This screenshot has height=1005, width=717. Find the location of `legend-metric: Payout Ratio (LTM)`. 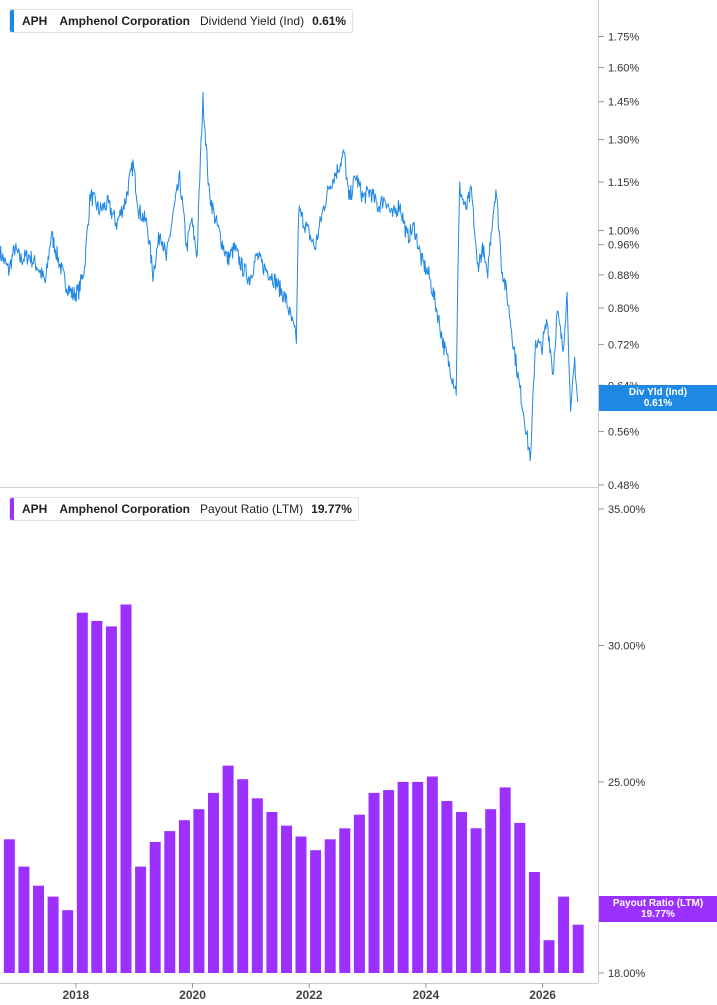

legend-metric: Payout Ratio (LTM) is located at coordinates (252, 509).